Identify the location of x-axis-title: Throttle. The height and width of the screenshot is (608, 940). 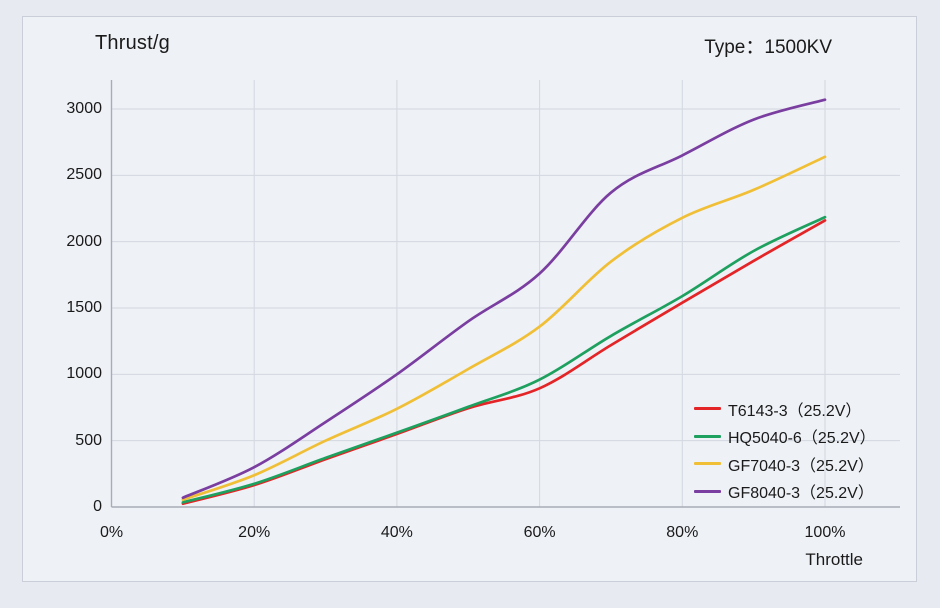
(834, 559).